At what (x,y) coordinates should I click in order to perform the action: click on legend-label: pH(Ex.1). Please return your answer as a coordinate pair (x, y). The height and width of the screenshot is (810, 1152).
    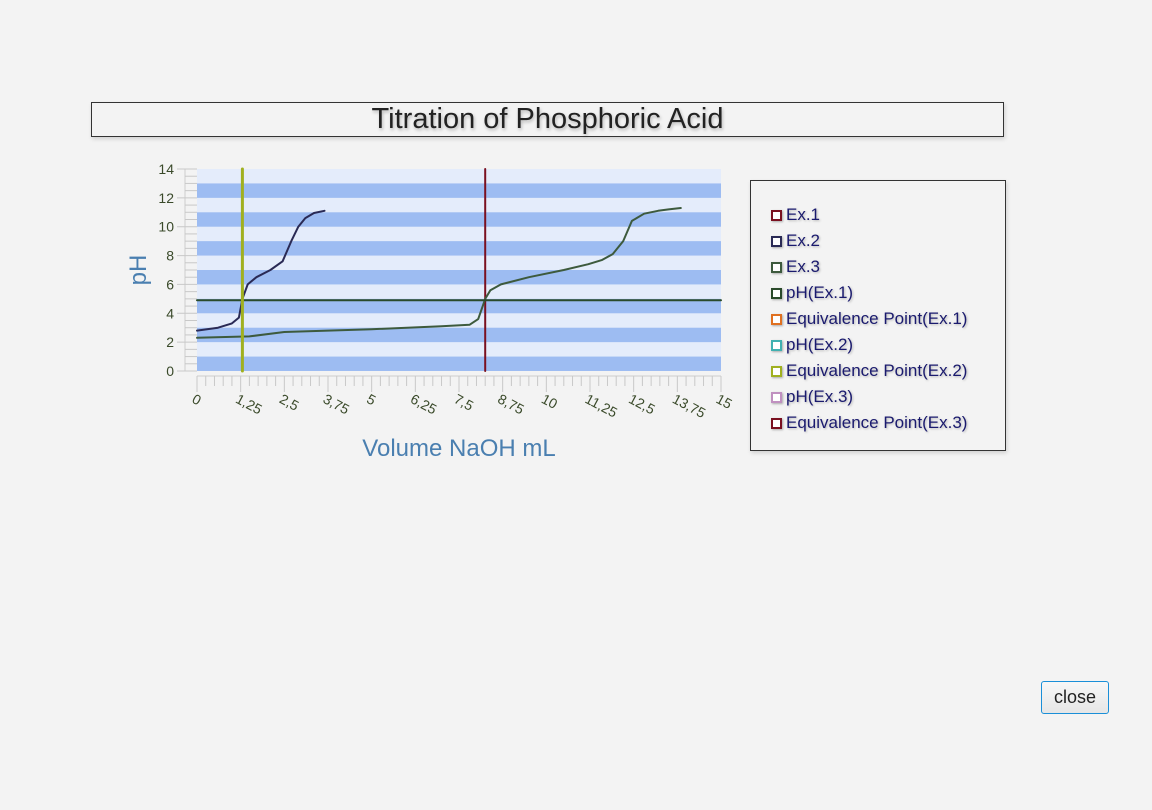
    Looking at the image, I should click on (820, 292).